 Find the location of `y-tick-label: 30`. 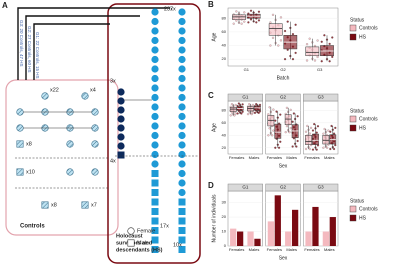

y-tick-label: 30 is located at coordinates (224, 202).